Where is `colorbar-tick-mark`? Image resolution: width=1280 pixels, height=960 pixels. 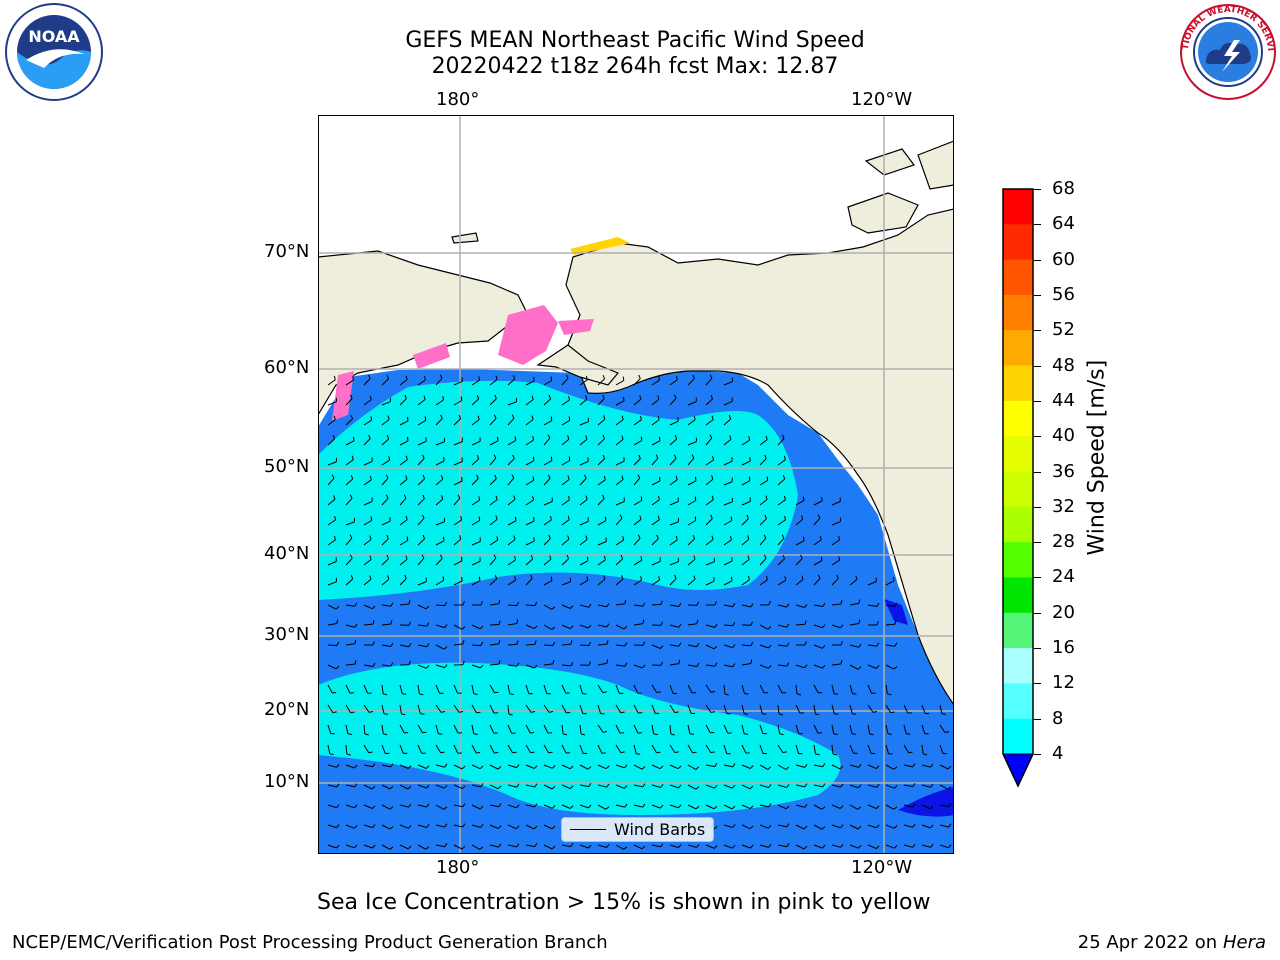
colorbar-tick-mark is located at coordinates (1037, 754).